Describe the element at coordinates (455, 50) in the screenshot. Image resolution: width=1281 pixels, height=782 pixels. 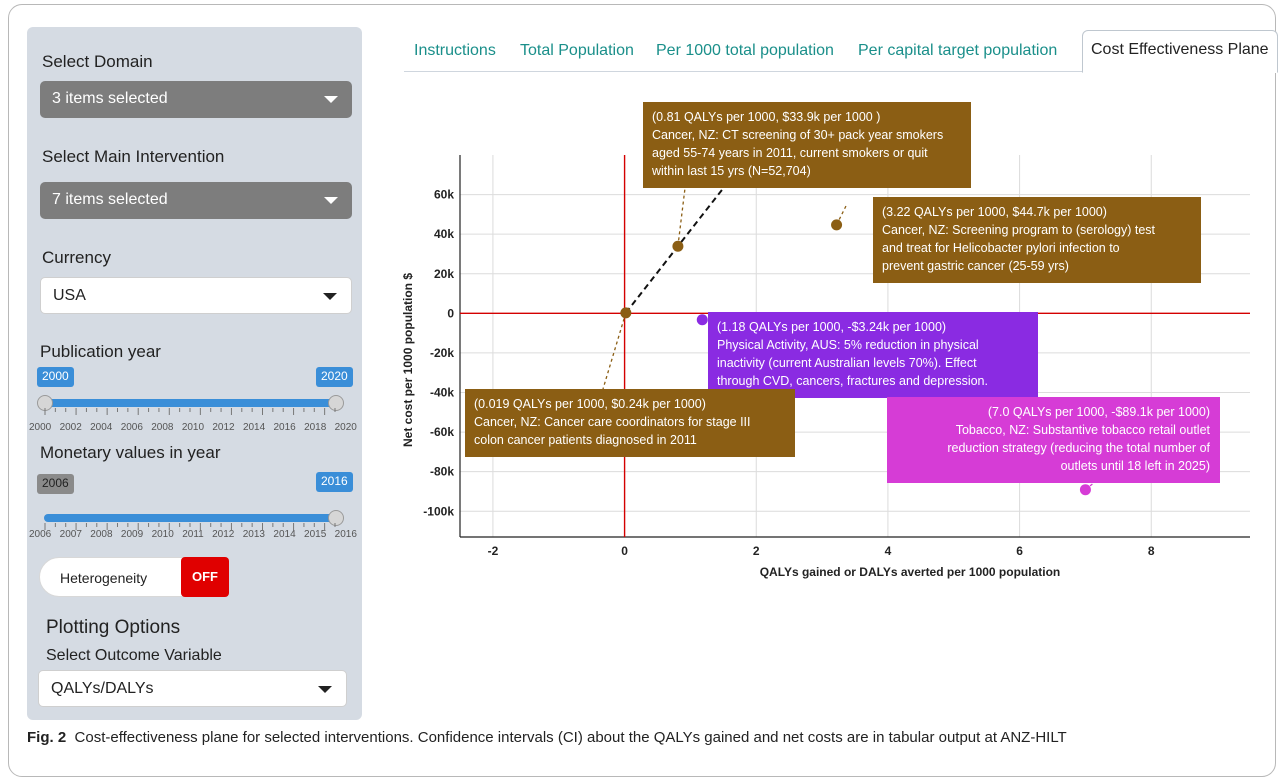
I see `tab-instructions: Instructions` at that location.